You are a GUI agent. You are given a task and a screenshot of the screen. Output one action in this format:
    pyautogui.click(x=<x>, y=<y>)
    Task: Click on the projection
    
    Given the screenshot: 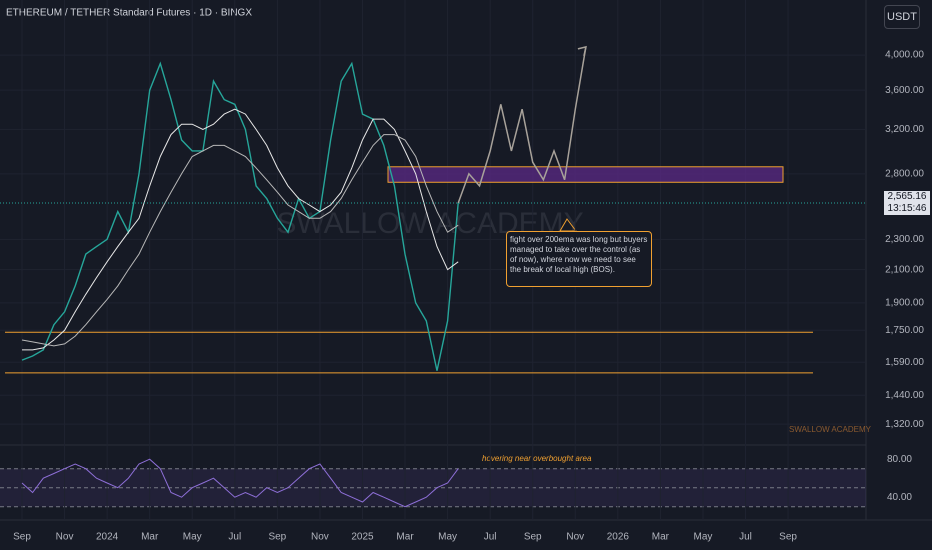 What is the action you would take?
    pyautogui.click(x=522, y=125)
    